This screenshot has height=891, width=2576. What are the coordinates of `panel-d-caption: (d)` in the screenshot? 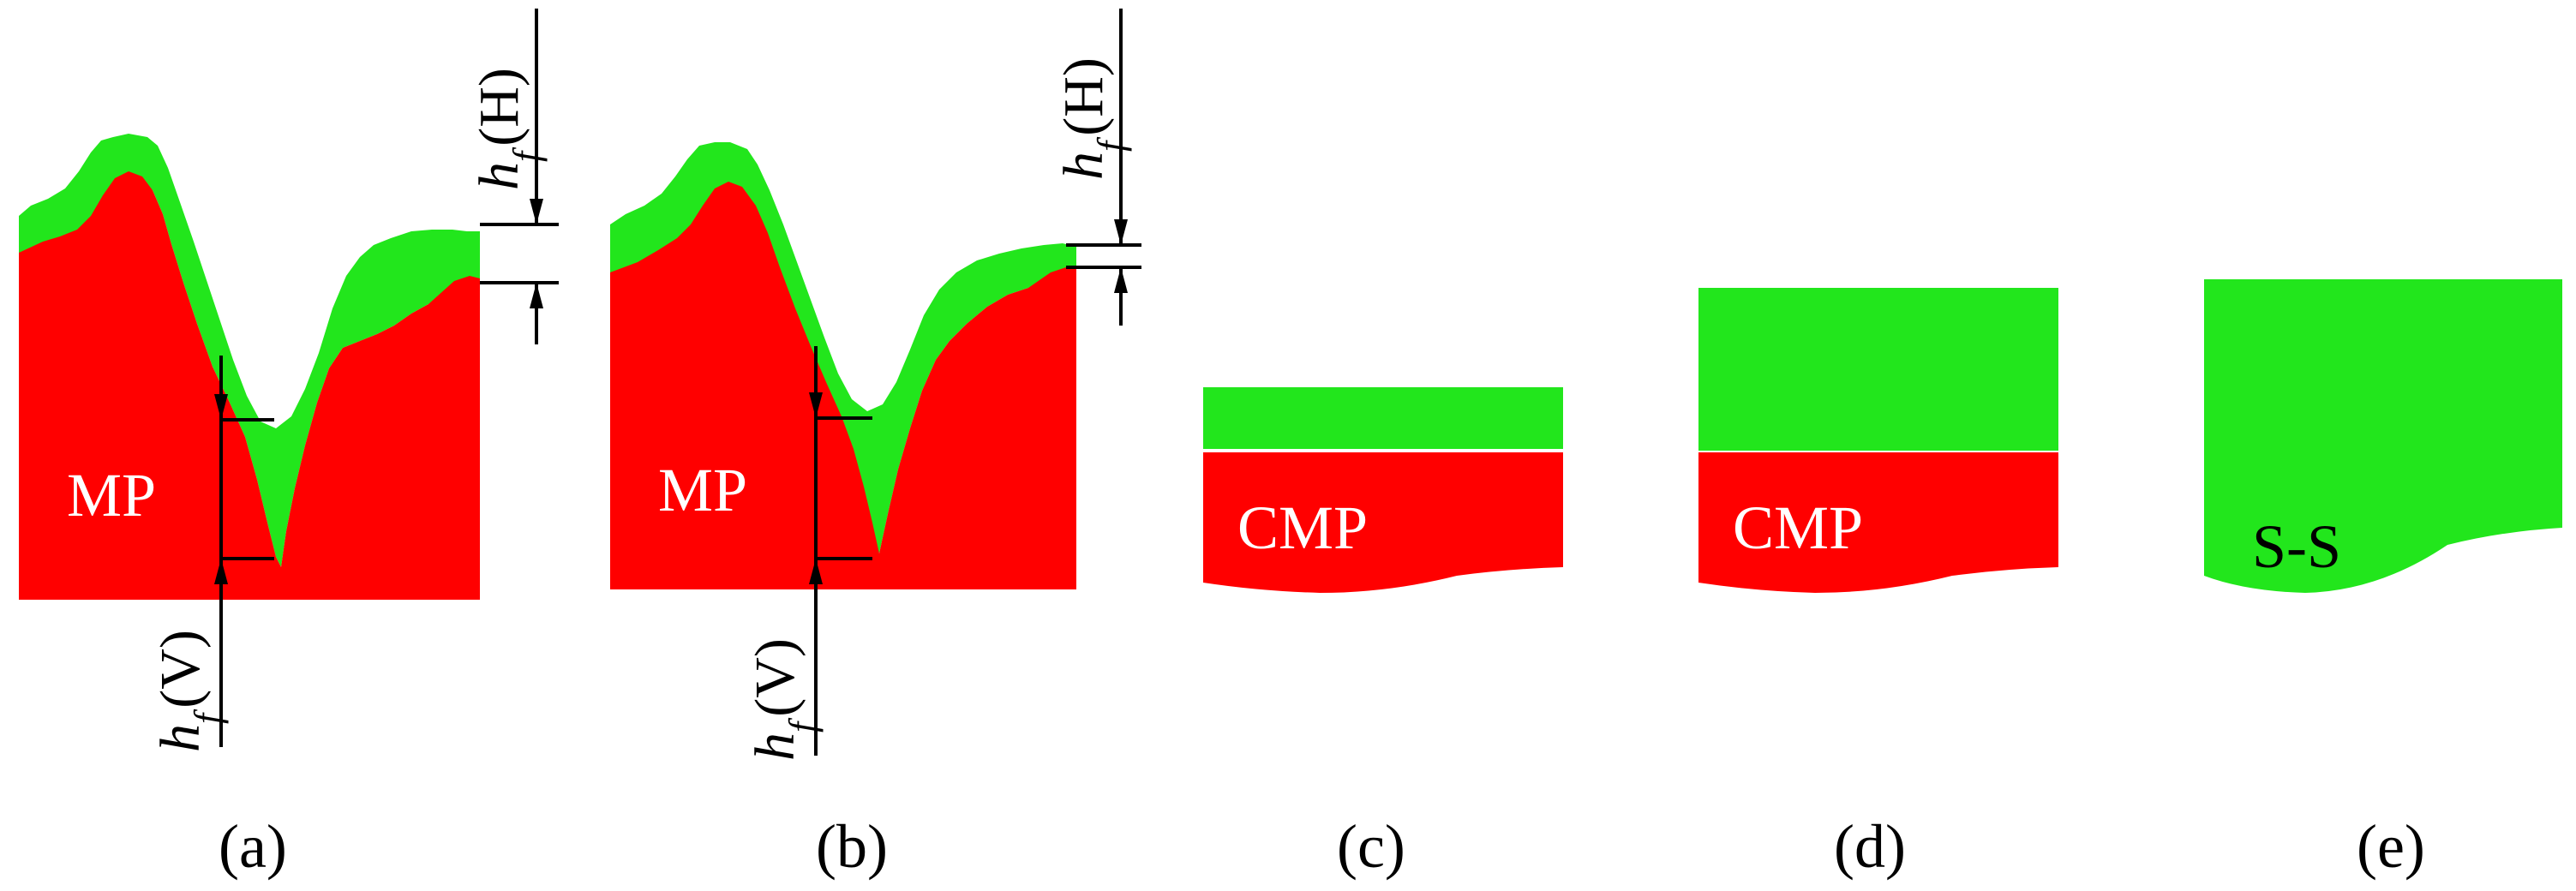 It's located at (1870, 846).